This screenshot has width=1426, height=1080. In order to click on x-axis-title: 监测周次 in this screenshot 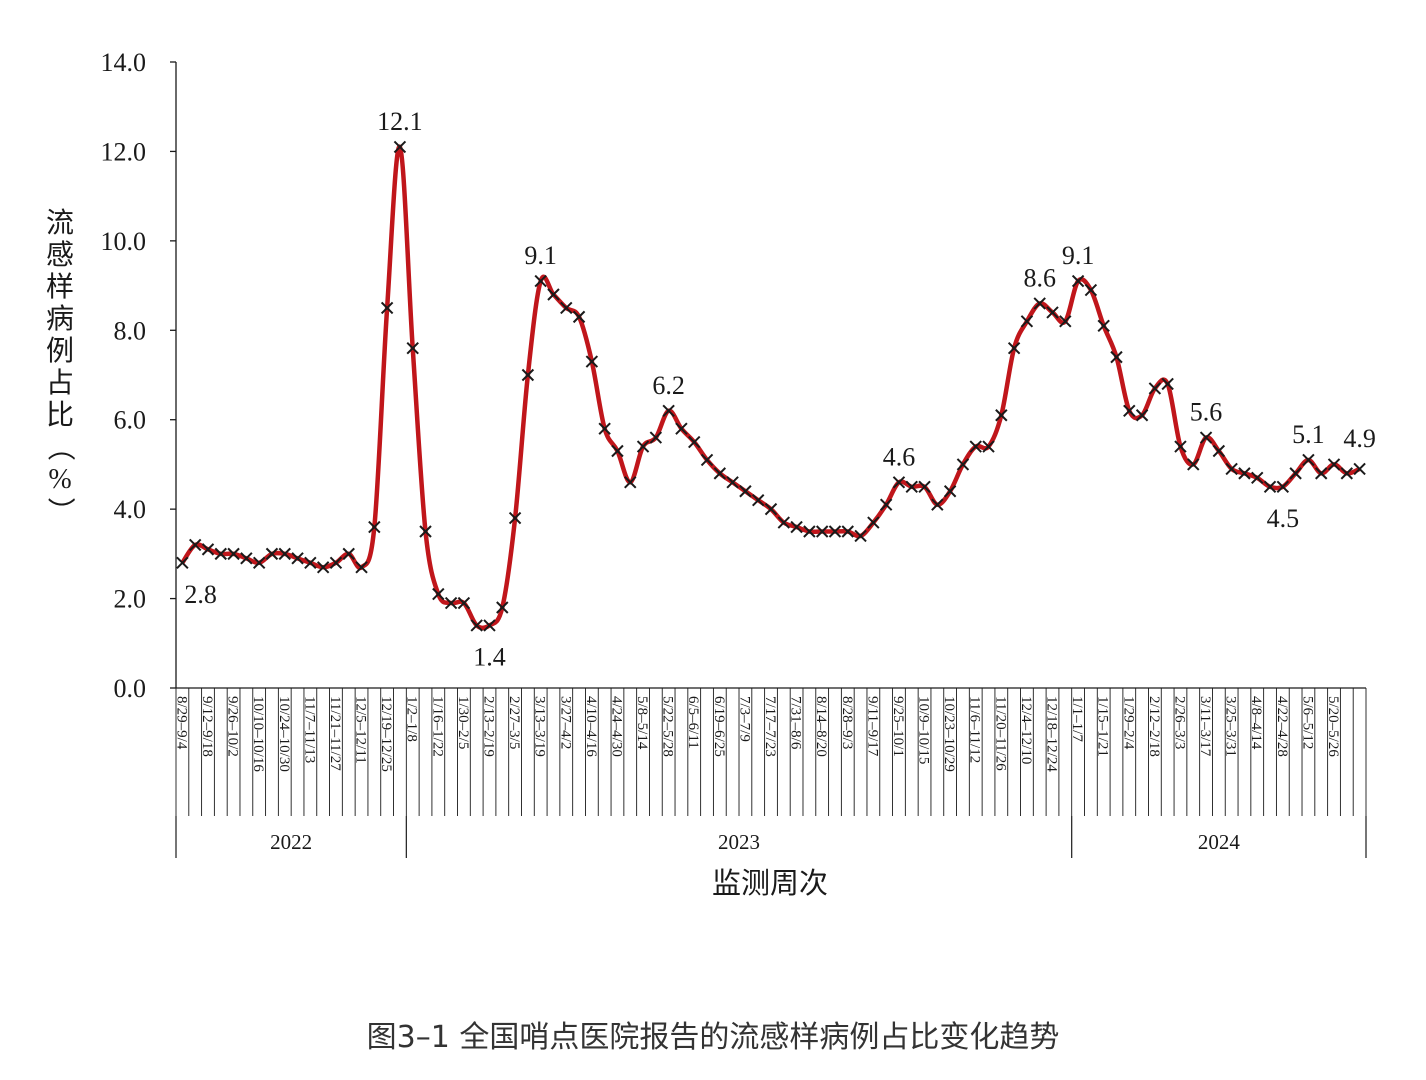, I will do `click(770, 883)`.